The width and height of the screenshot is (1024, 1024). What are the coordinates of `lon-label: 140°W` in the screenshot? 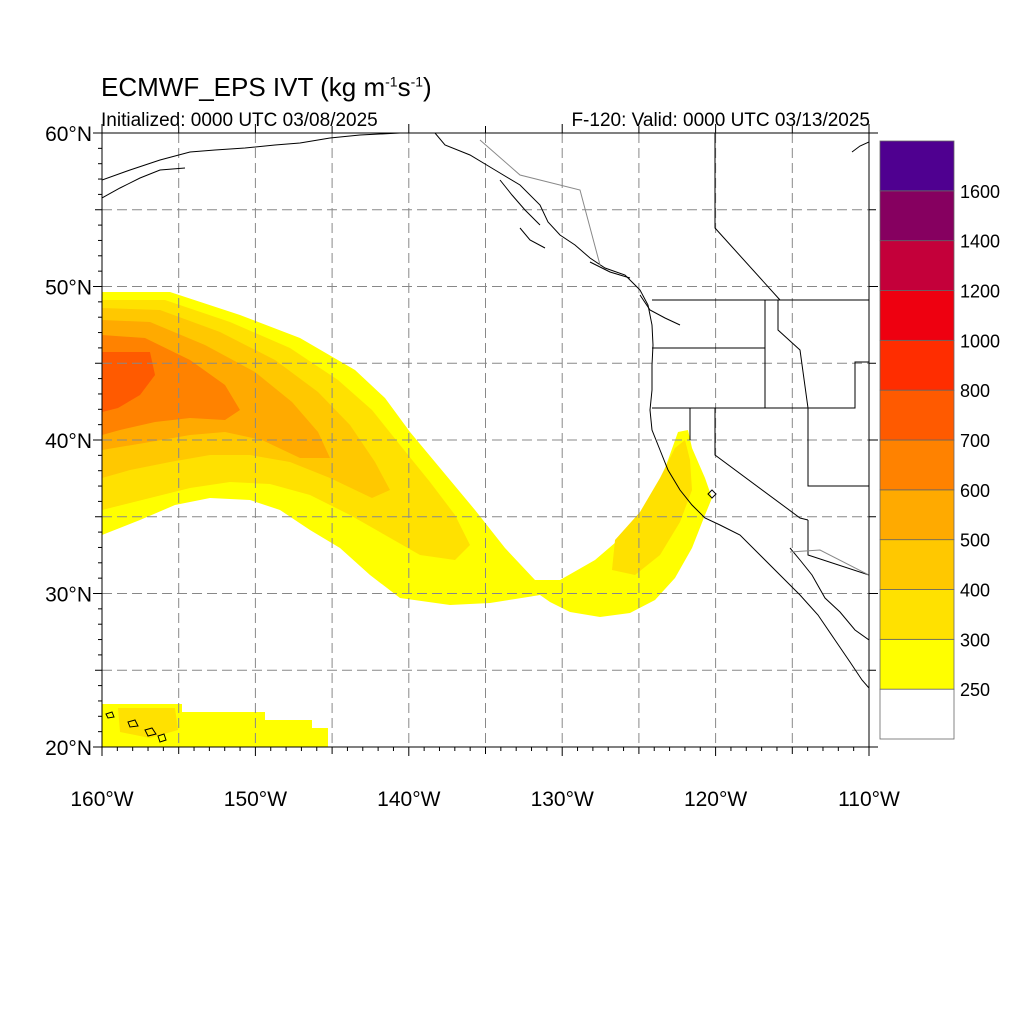 It's located at (408, 799).